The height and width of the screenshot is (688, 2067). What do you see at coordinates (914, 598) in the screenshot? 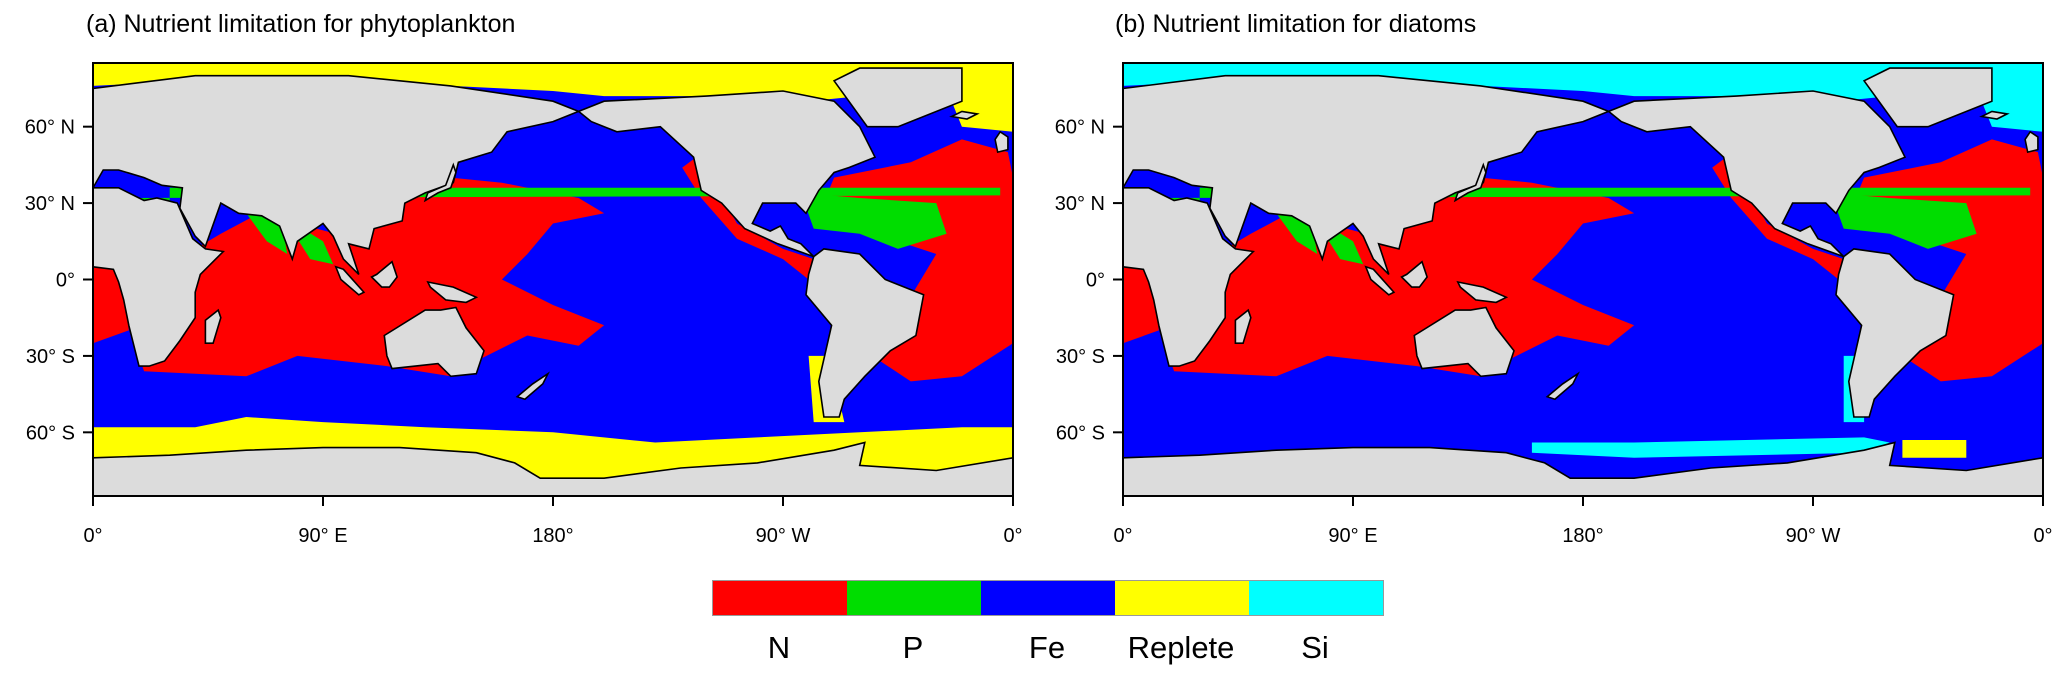
I see `swatch-p` at bounding box center [914, 598].